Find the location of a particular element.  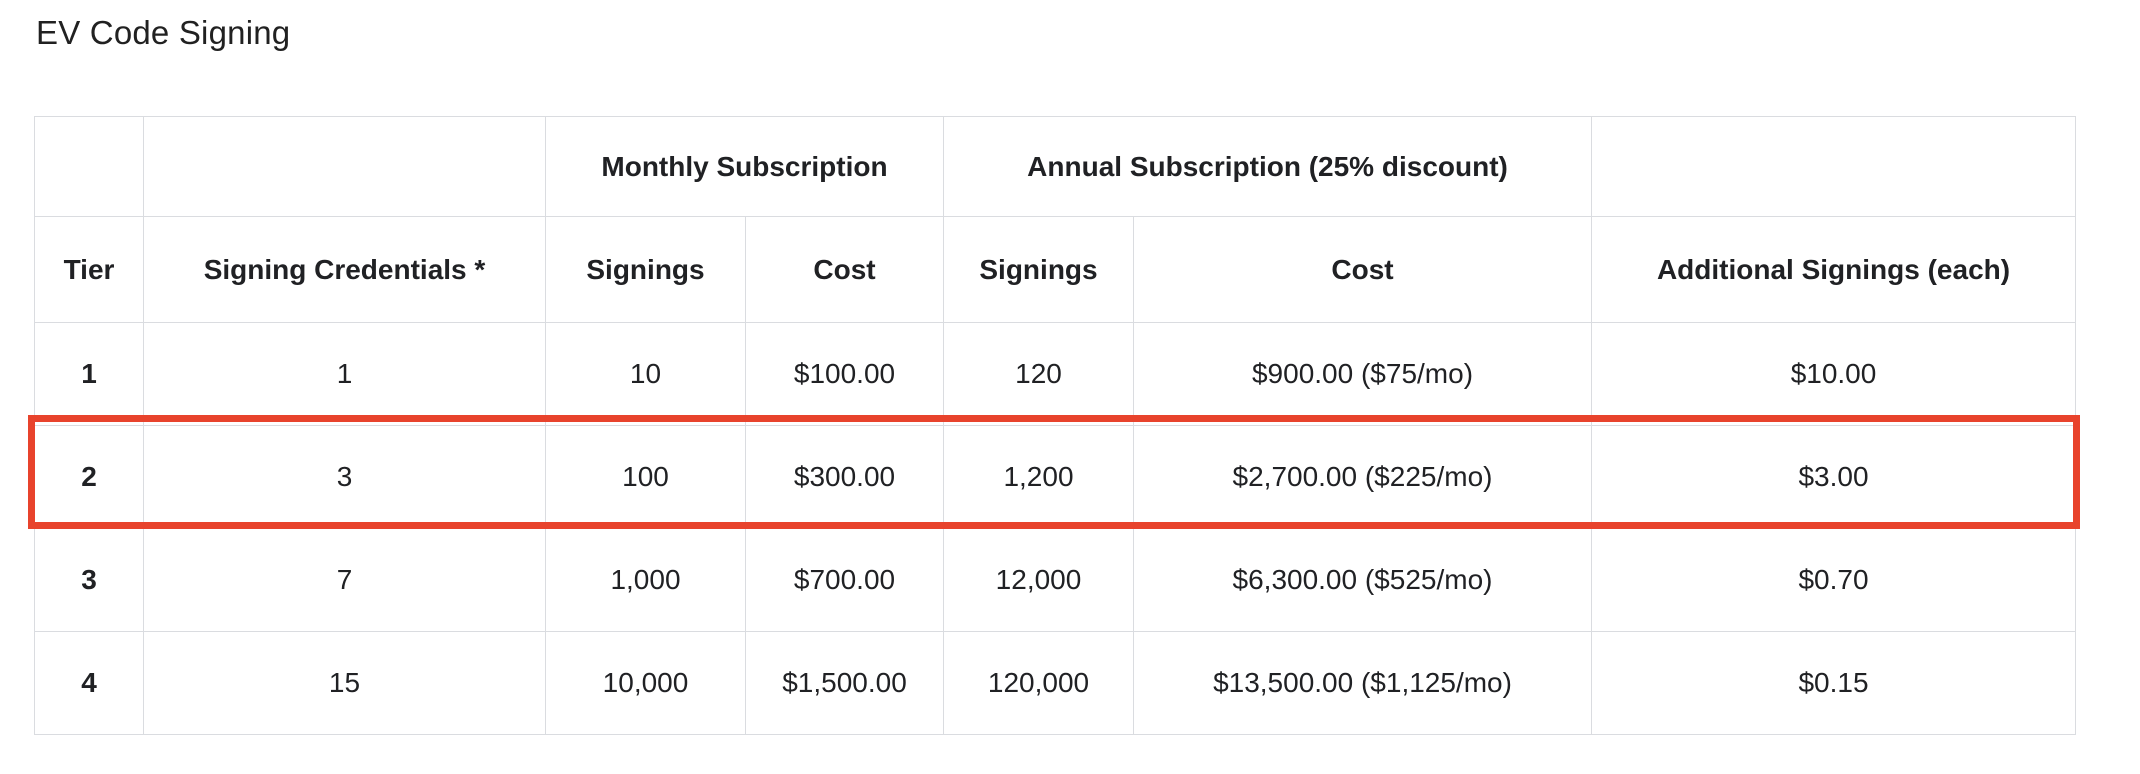

cell-additional-signings: $3.00 is located at coordinates (1834, 477).